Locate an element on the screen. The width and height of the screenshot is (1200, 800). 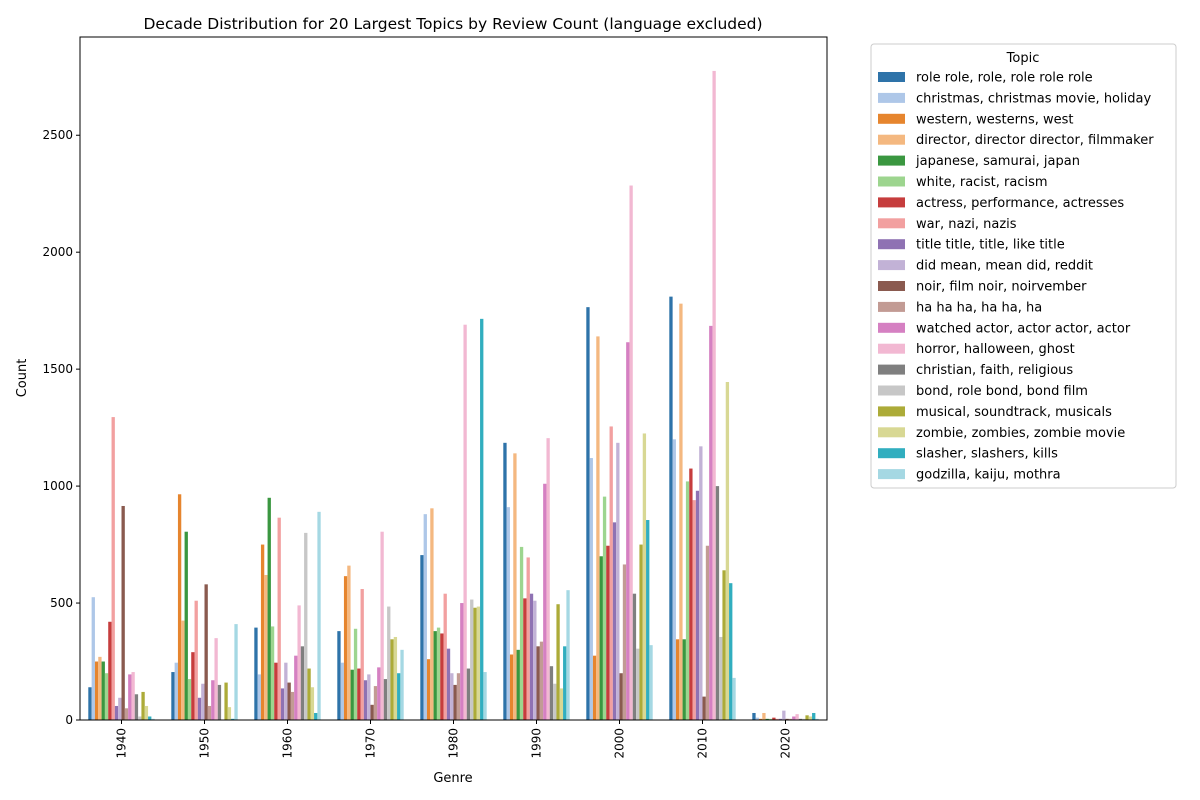
y-tick-label: 2500 is located at coordinates (57, 135).